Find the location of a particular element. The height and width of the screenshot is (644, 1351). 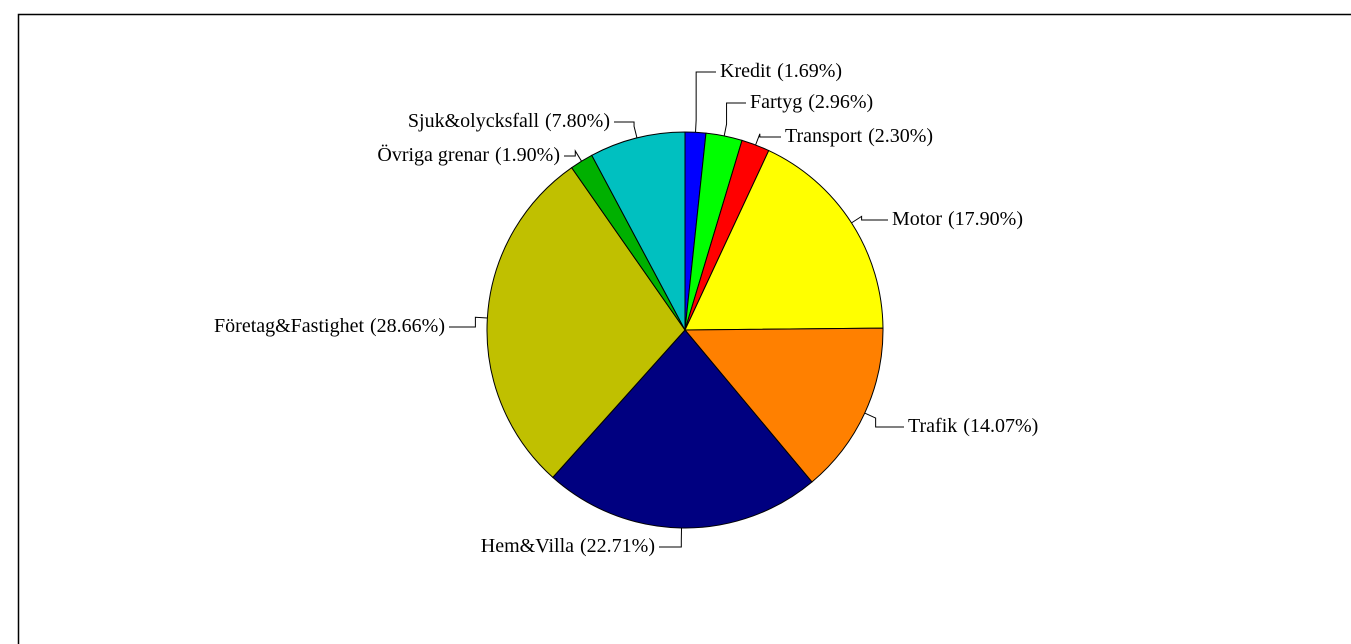

slice-label: Företag&Fastighet (28.66%) is located at coordinates (329, 326).